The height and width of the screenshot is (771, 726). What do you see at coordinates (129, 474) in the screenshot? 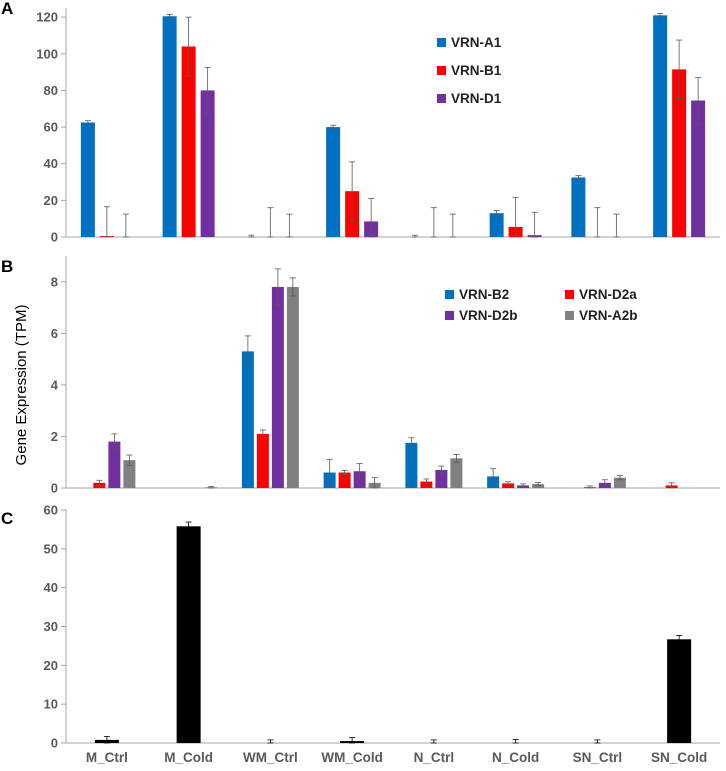
I see `panel-b-bar-vrn-a2b-m_ctrl` at bounding box center [129, 474].